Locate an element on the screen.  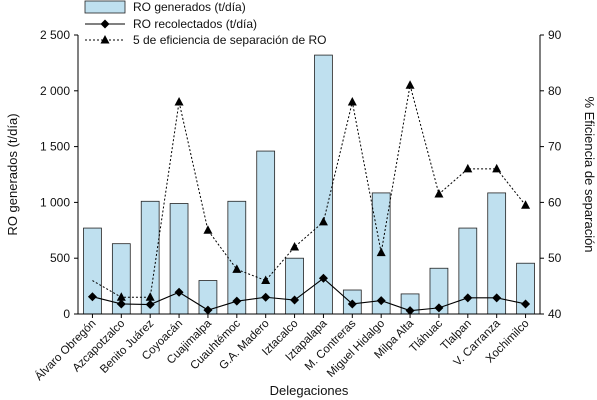
collected-line is located at coordinates (309, 294).